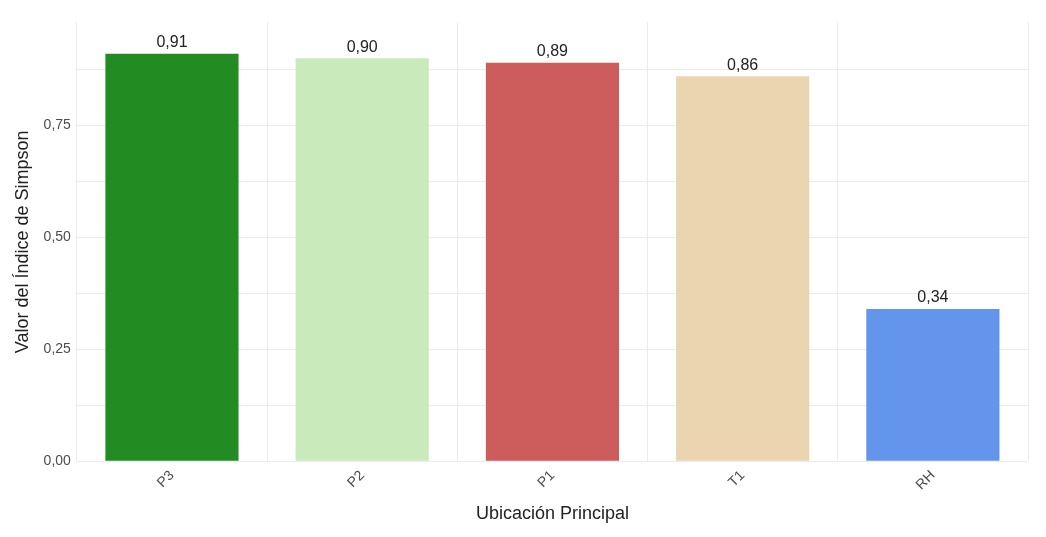 Image resolution: width=1046 pixels, height=537 pixels. I want to click on data-label: 0,90, so click(362, 46).